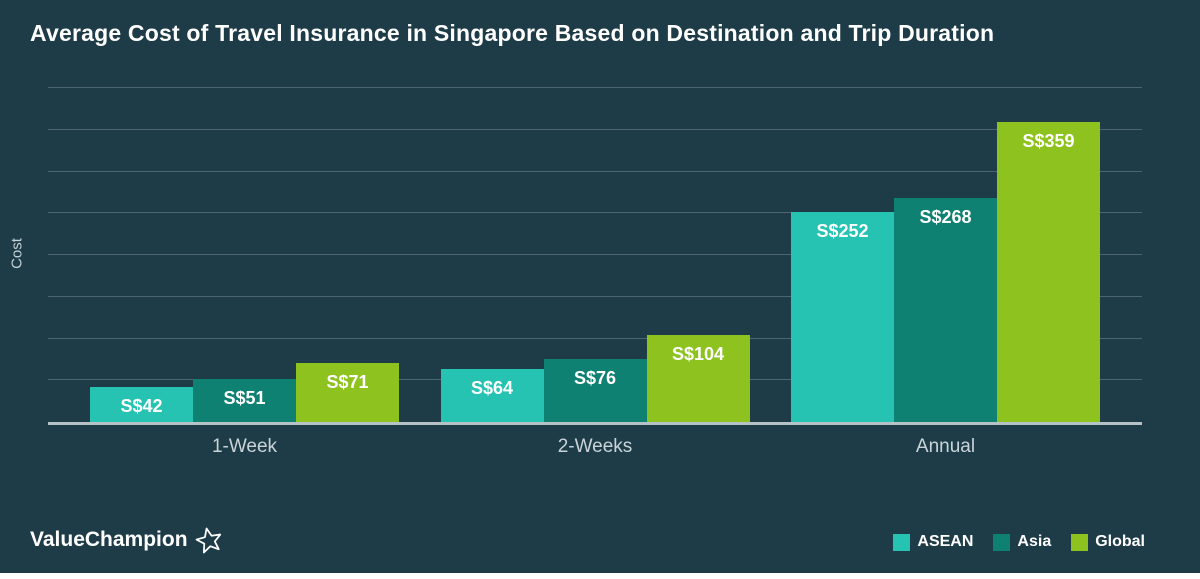  I want to click on bar-value-label: S$71, so click(347, 381).